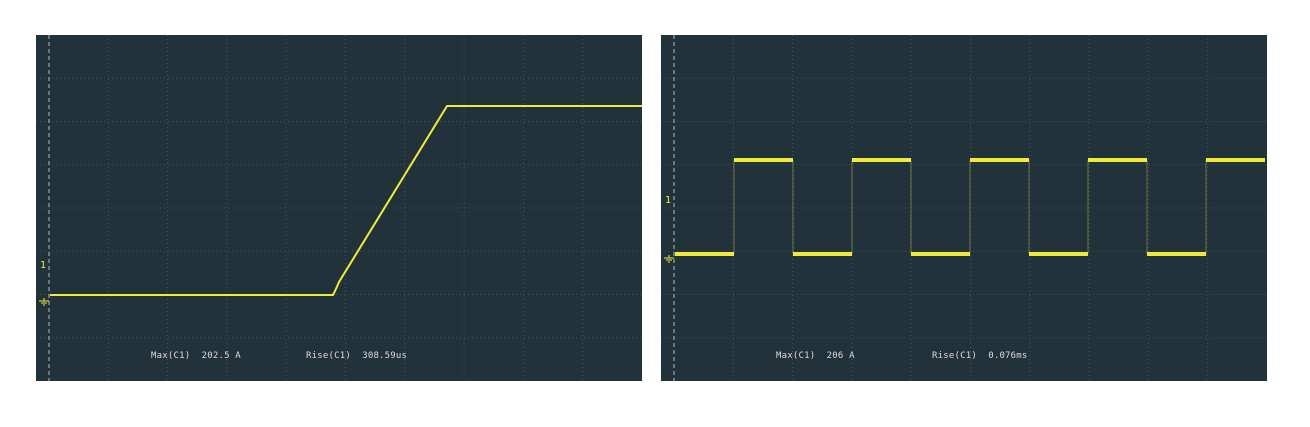 This screenshot has height=427, width=1310. What do you see at coordinates (357, 356) in the screenshot?
I see `rise-measurement: Rise(C1) 308.59us` at bounding box center [357, 356].